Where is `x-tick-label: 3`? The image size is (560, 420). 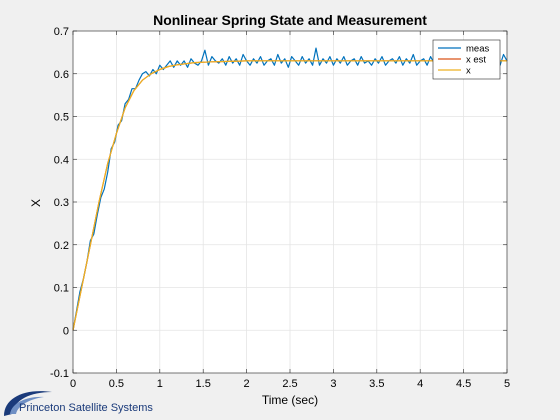 x-tick-label: 3 is located at coordinates (333, 384).